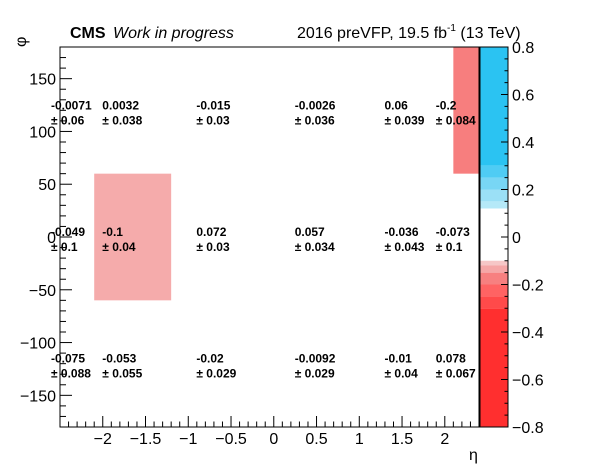 The image size is (598, 476). I want to click on cell-value-label: -0.075, so click(68, 359).